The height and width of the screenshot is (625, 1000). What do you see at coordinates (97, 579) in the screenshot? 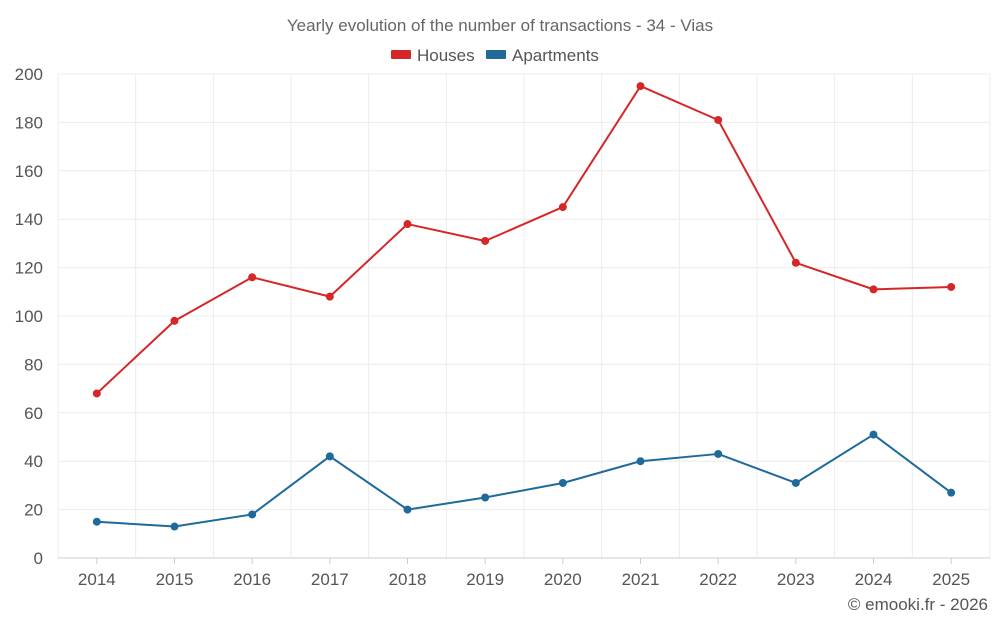
I see `x-tick-label: 2014` at bounding box center [97, 579].